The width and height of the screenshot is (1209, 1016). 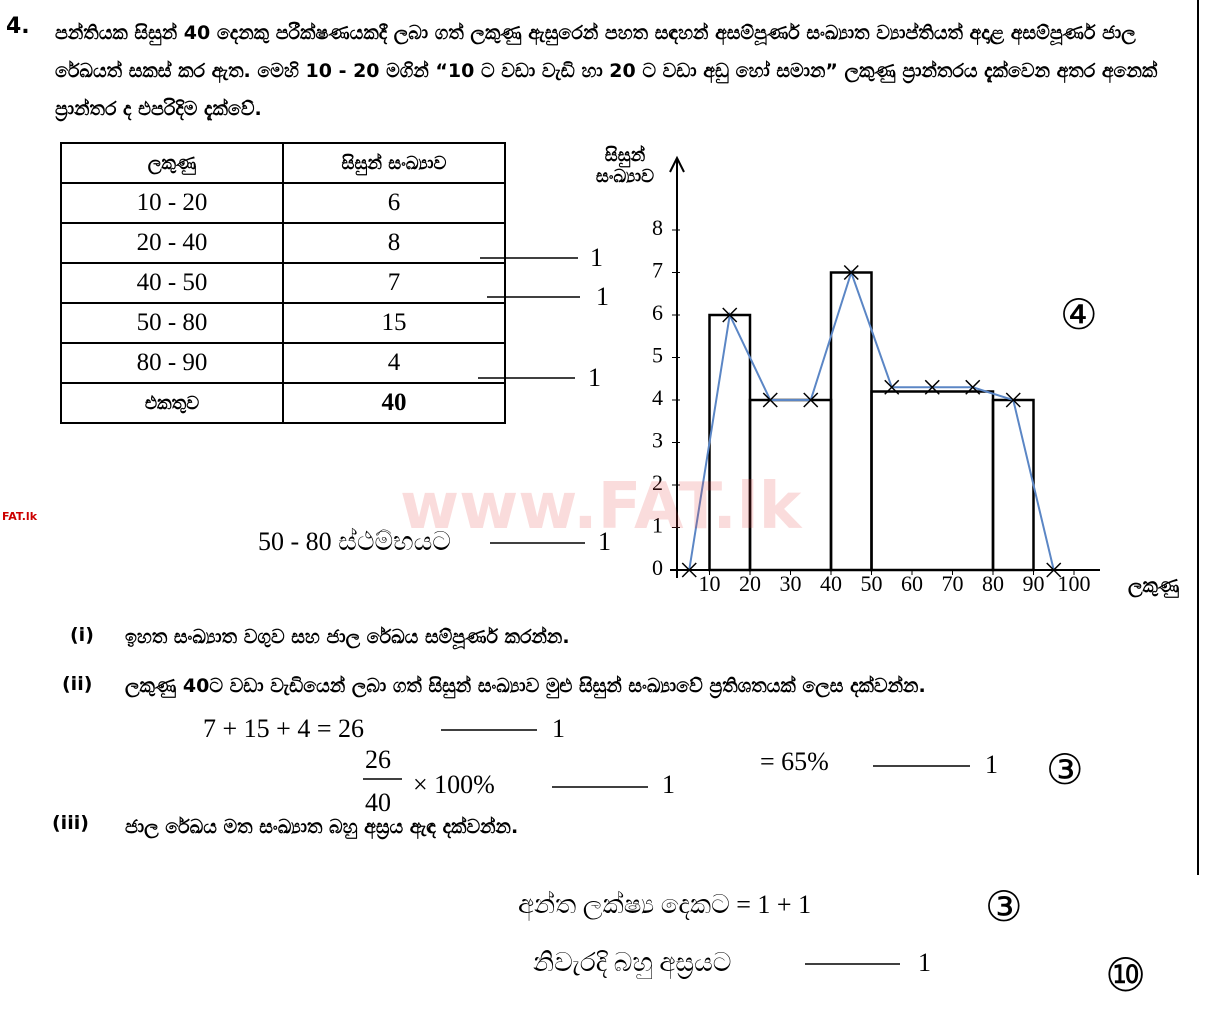 I want to click on y-tick-label: 4, so click(x=657, y=397).